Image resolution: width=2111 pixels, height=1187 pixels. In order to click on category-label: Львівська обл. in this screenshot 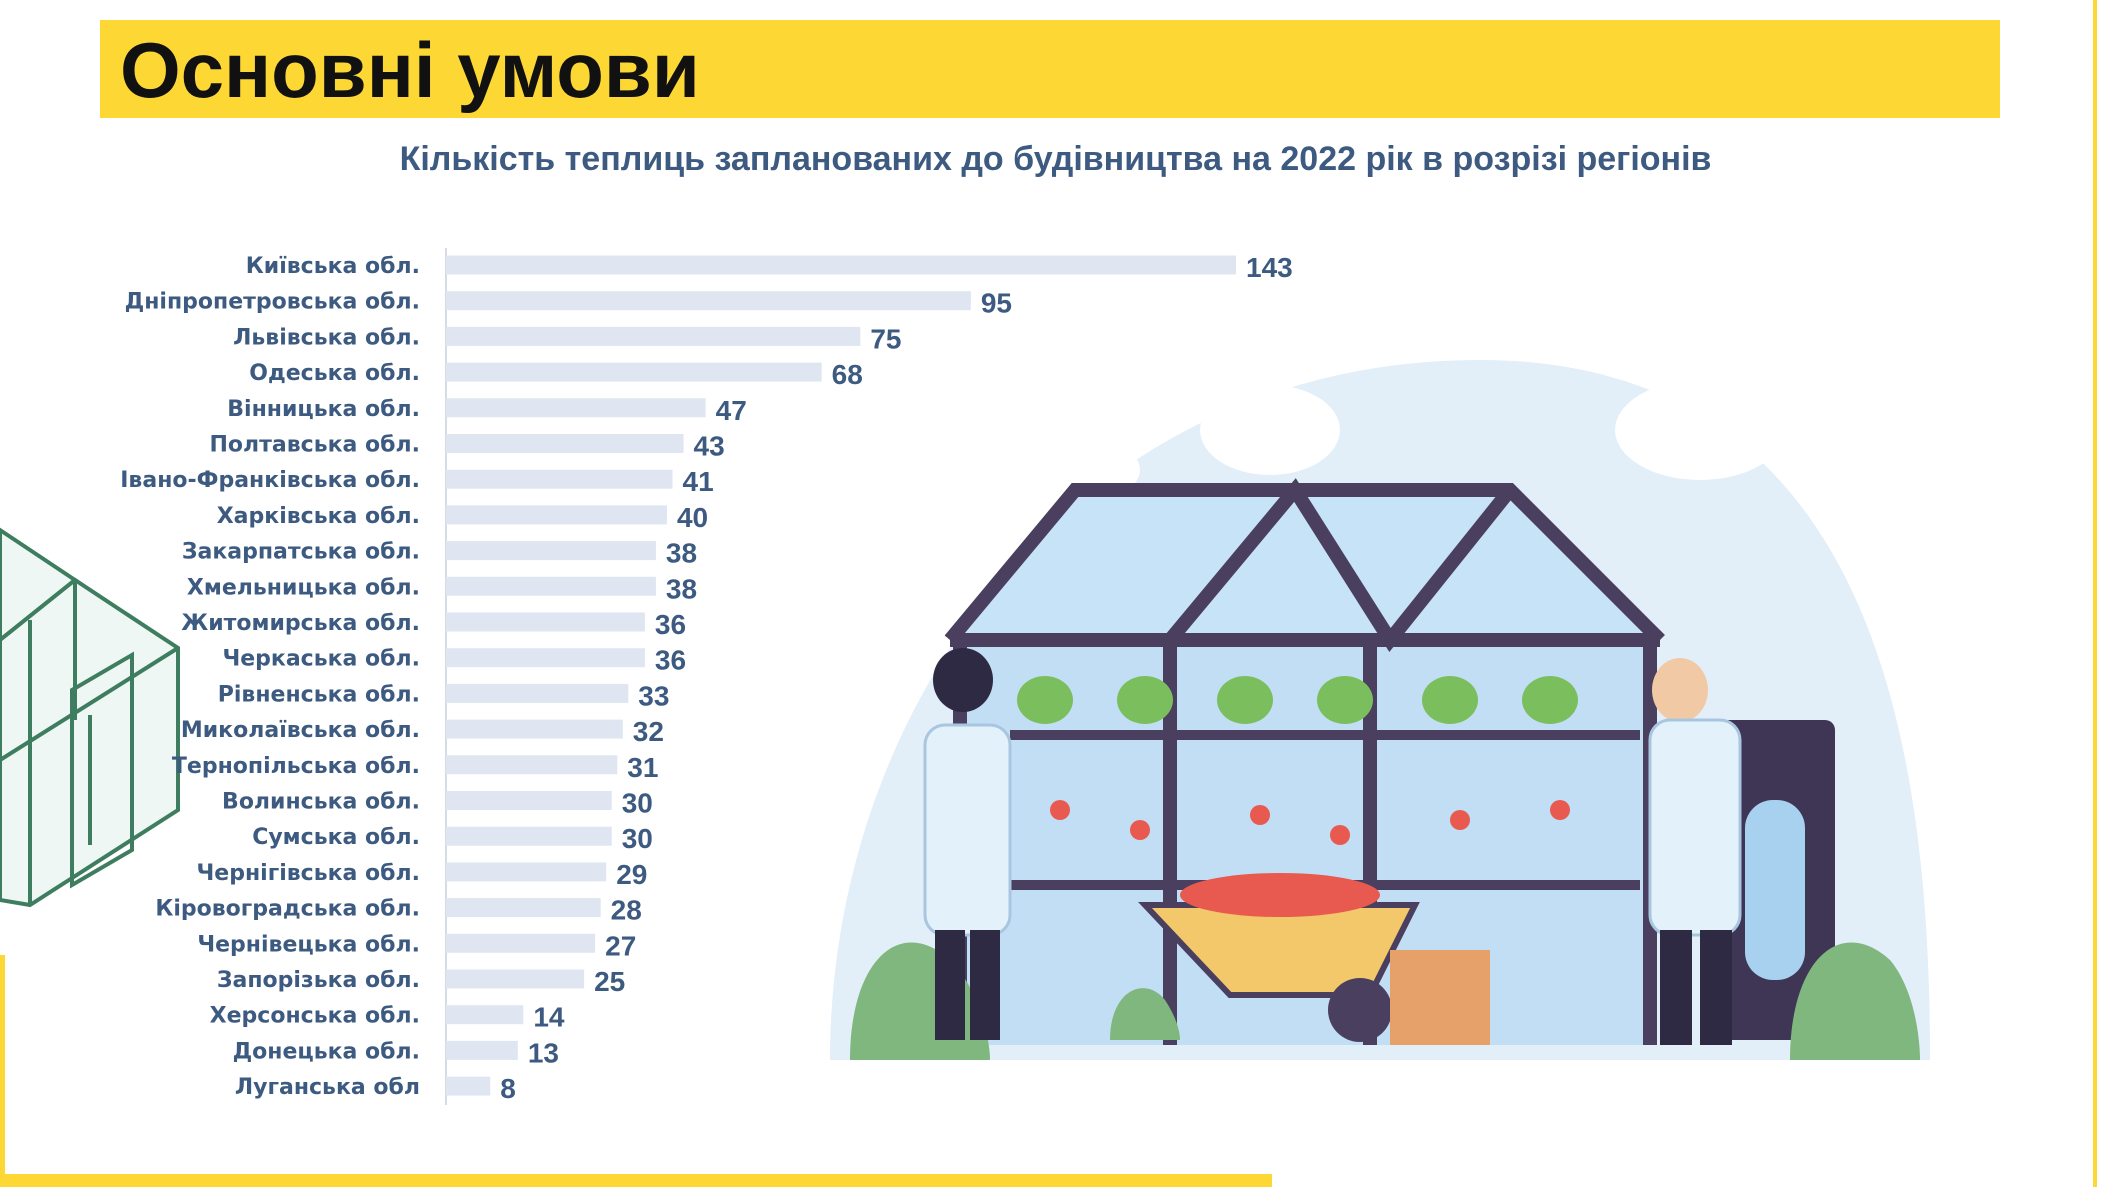, I will do `click(326, 337)`.